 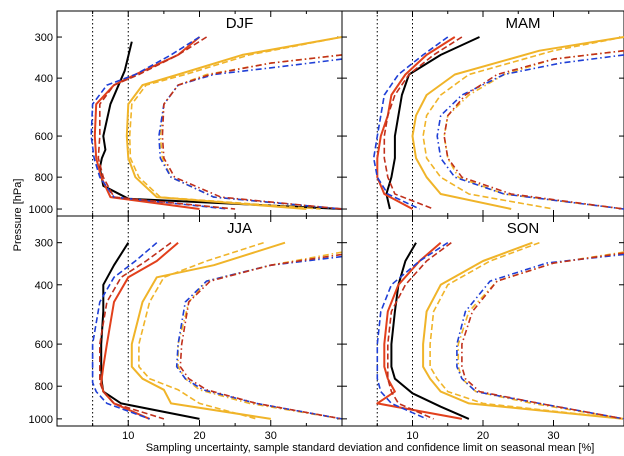 What do you see at coordinates (523, 23) in the screenshot?
I see `panel-title: MAM` at bounding box center [523, 23].